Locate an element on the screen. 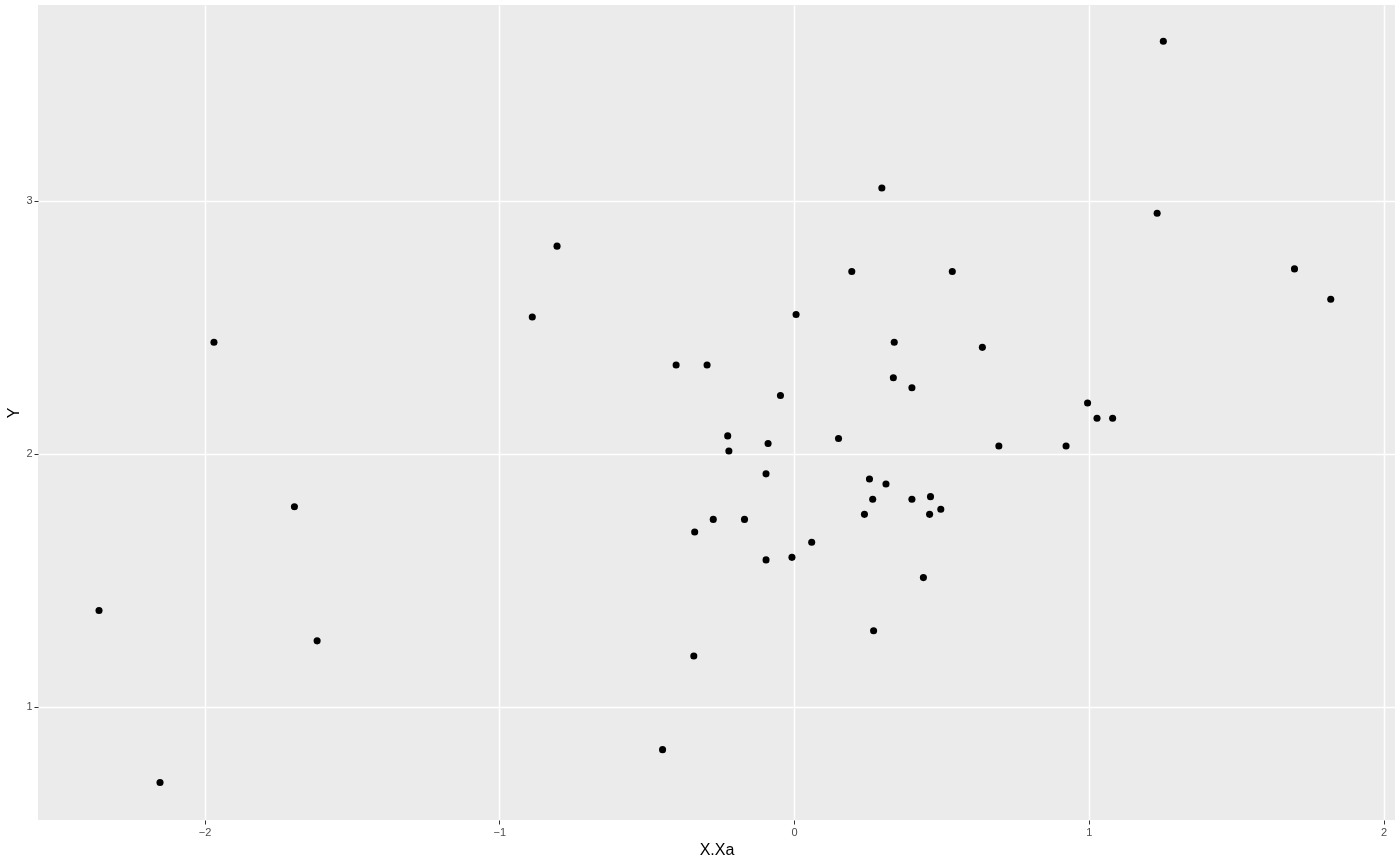 This screenshot has width=1400, height=865. y-tick-label: 2 is located at coordinates (29, 453).